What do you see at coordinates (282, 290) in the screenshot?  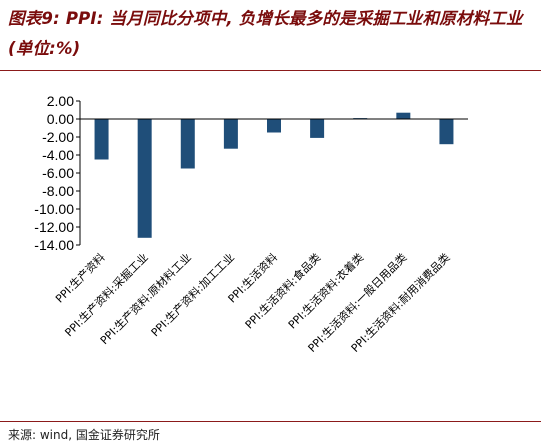 I see `x-category-label: PPI:生活资料:食品类` at bounding box center [282, 290].